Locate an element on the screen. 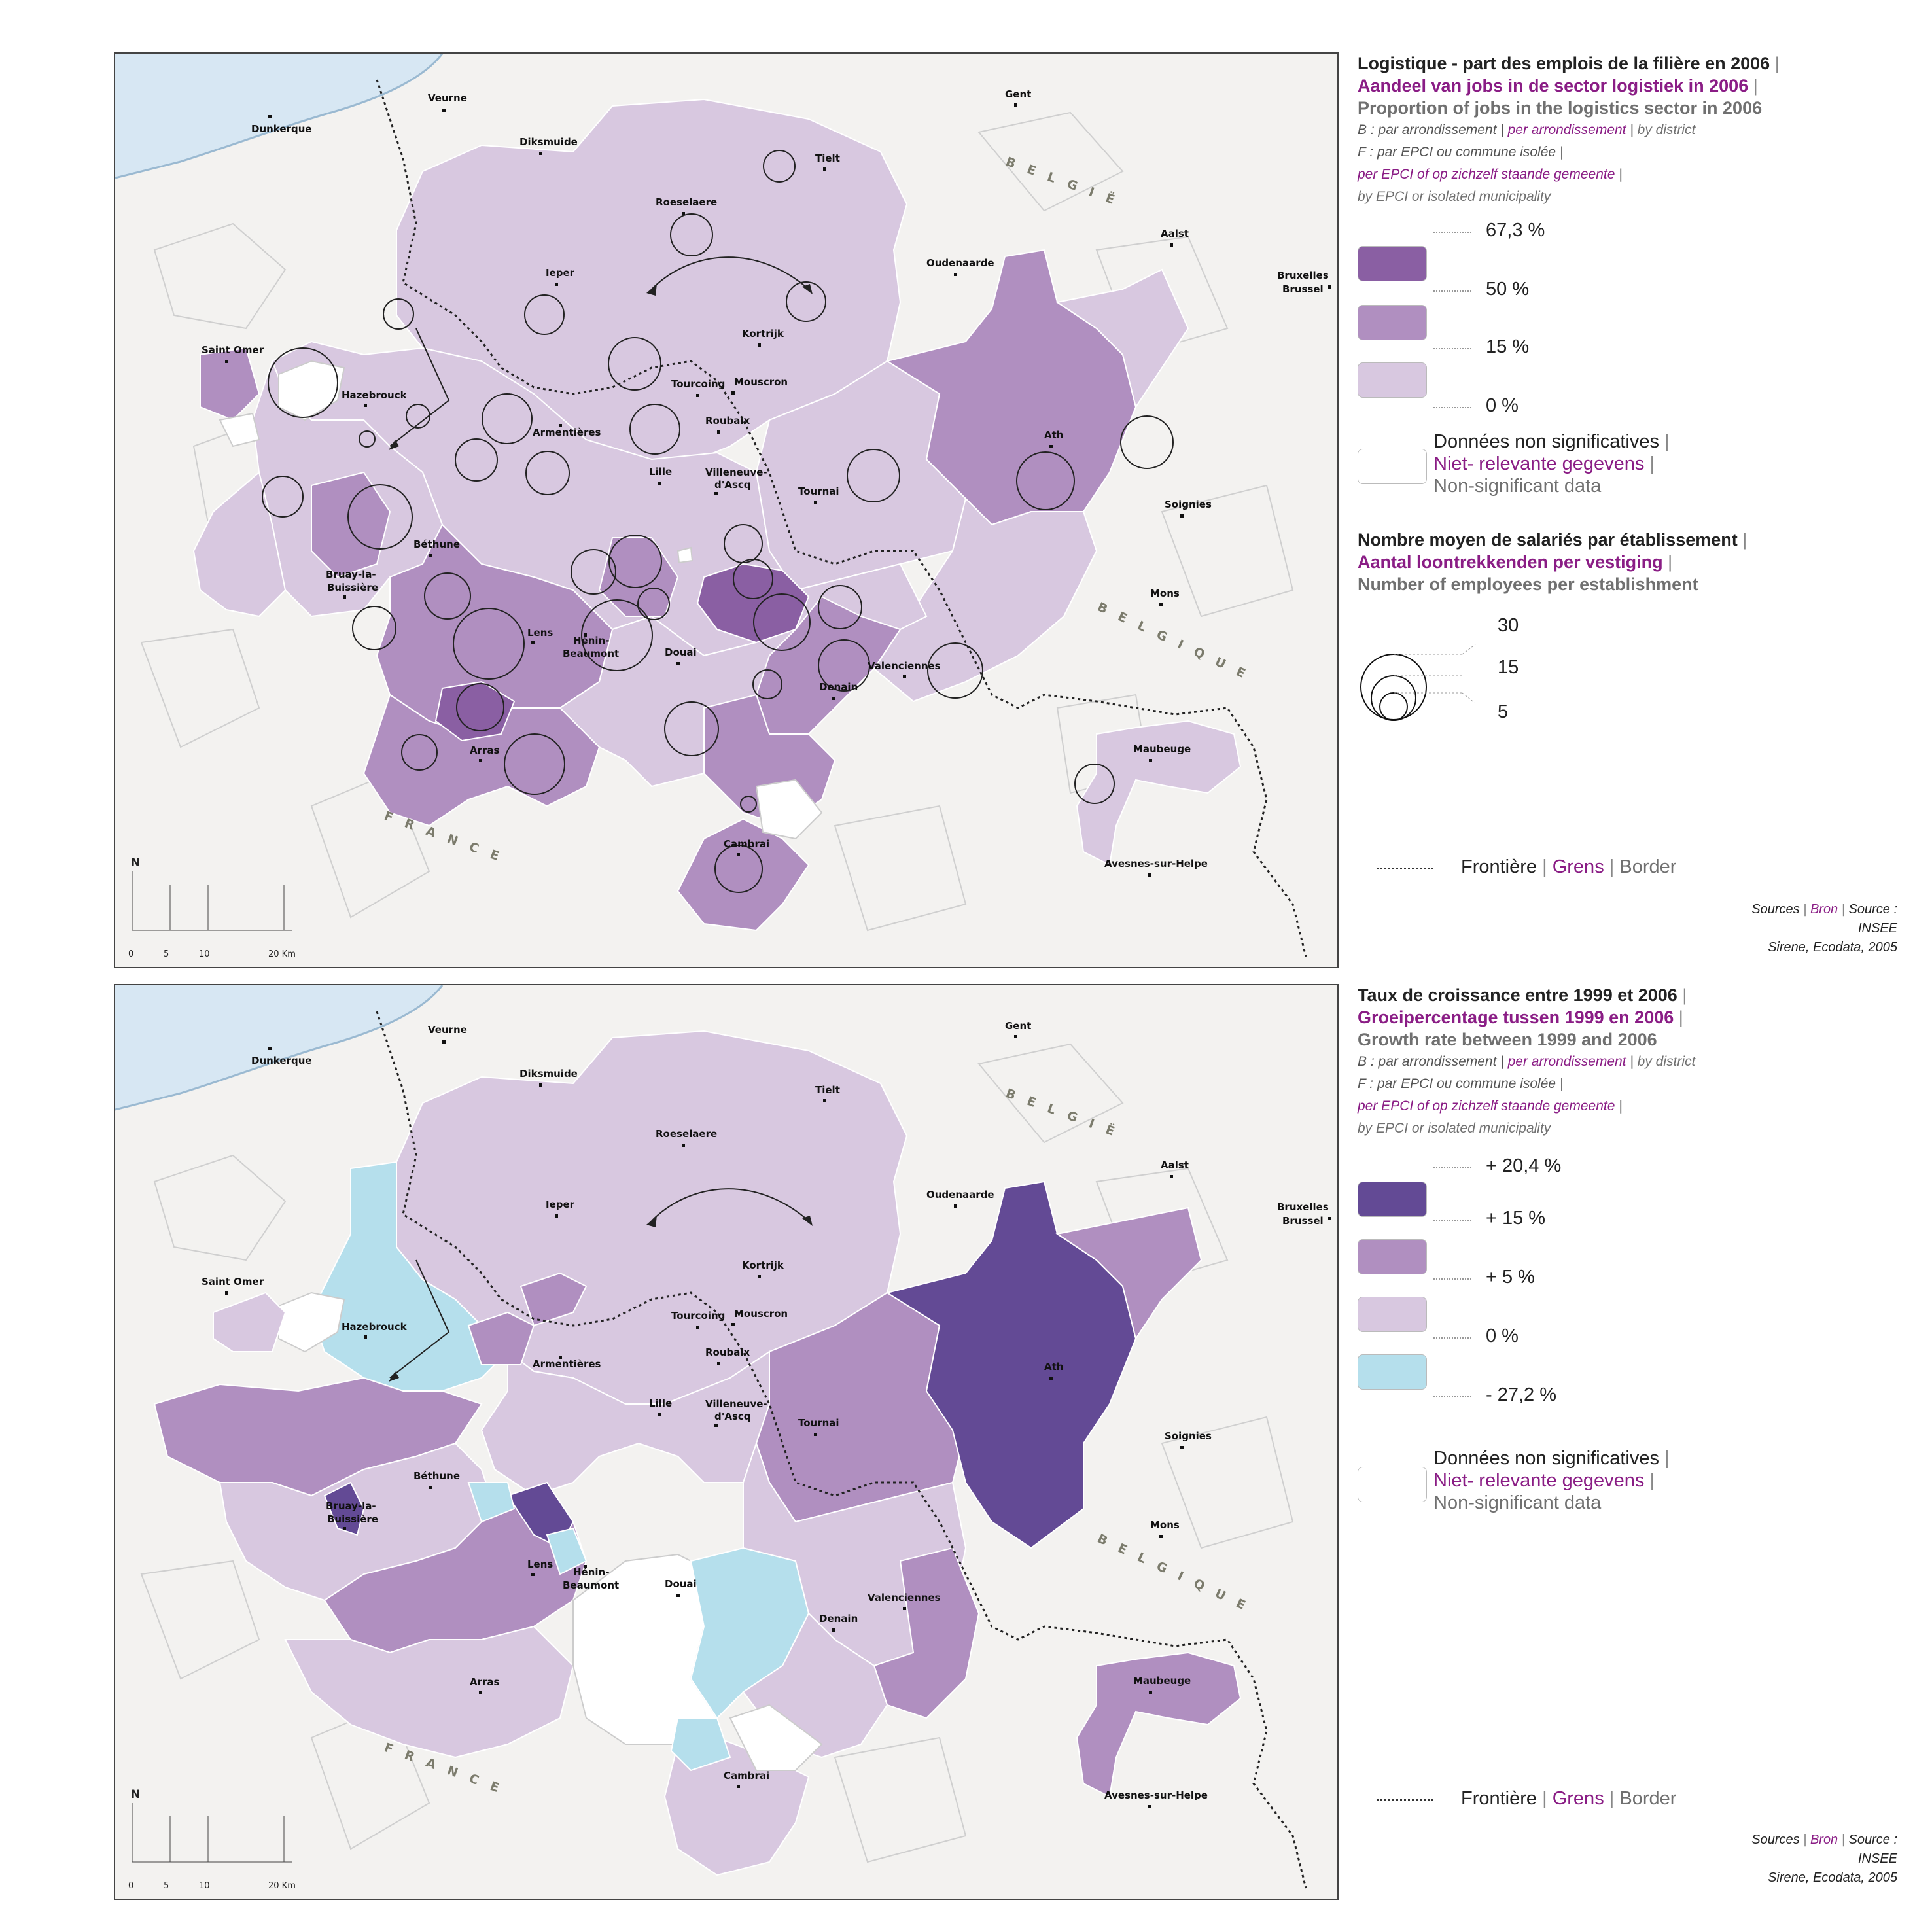 Image resolution: width=1932 pixels, height=1932 pixels. region-henin is located at coordinates (638, 577).